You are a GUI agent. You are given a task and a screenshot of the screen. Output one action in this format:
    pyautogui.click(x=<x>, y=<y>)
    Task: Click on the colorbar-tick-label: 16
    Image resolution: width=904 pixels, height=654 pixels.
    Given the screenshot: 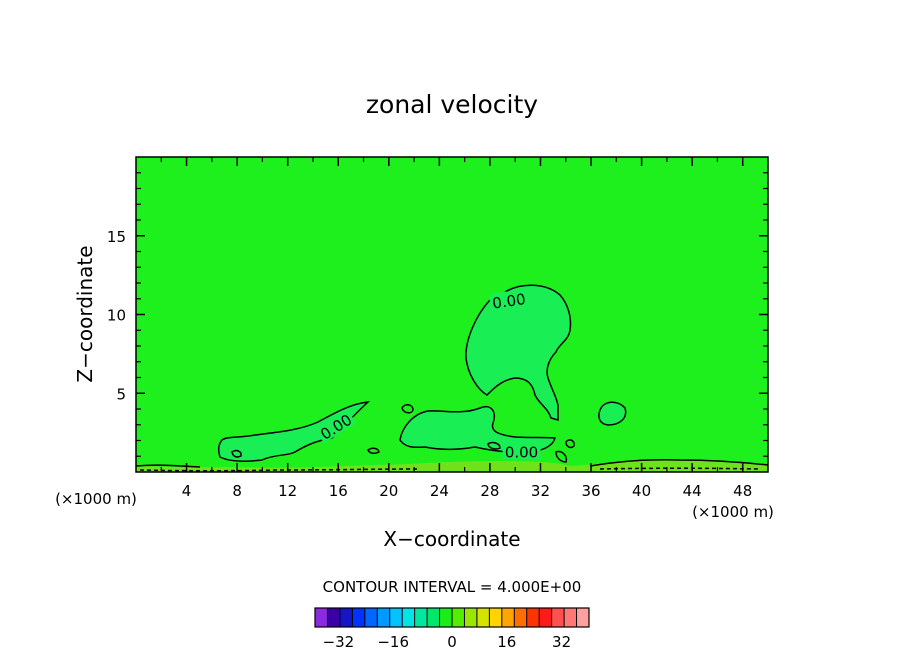 What is the action you would take?
    pyautogui.click(x=506, y=642)
    